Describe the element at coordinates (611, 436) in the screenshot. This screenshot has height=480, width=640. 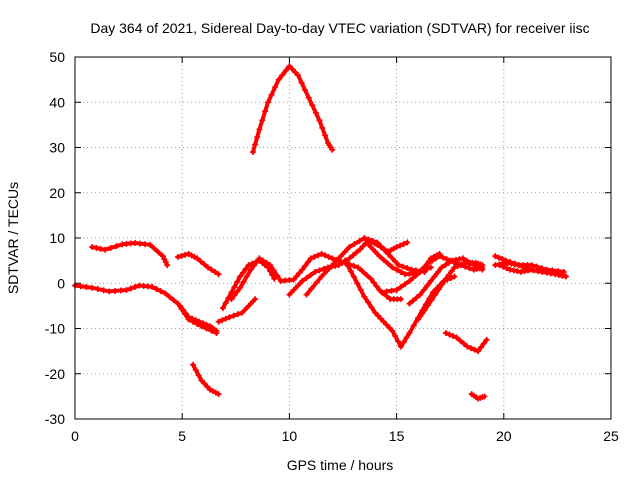
I see `x-tick-label: 25` at that location.